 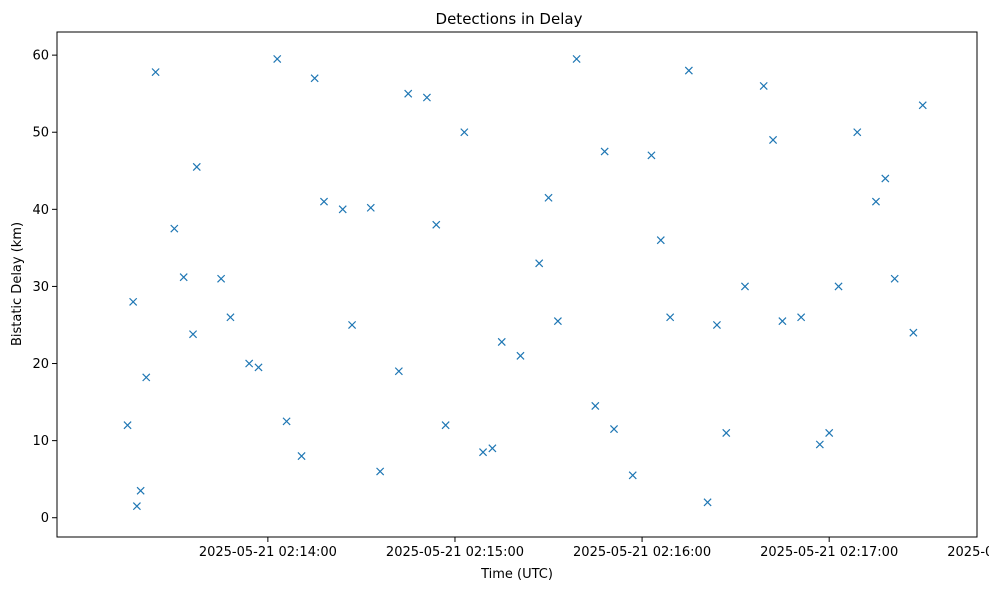 What do you see at coordinates (455, 552) in the screenshot?
I see `x-tick-label: 2025-05-21 02:15:00` at bounding box center [455, 552].